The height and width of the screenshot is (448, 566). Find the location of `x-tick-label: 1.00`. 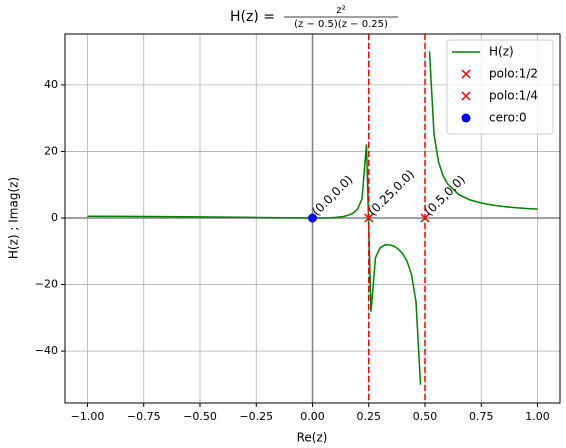

x-tick-label: 1.00 is located at coordinates (537, 416).